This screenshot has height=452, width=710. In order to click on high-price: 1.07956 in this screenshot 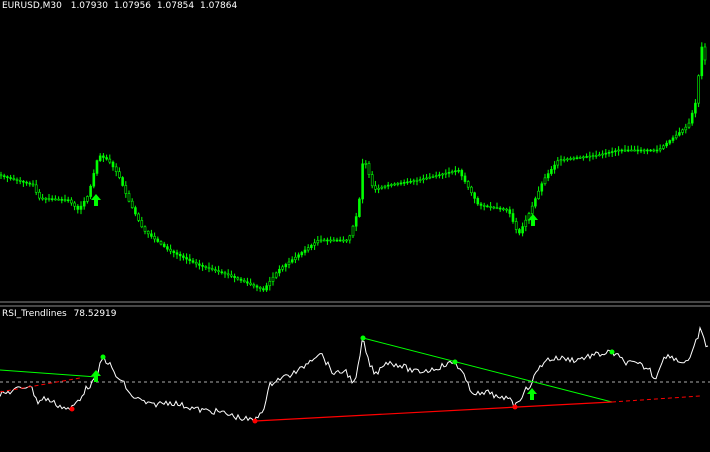, I will do `click(132, 6)`.